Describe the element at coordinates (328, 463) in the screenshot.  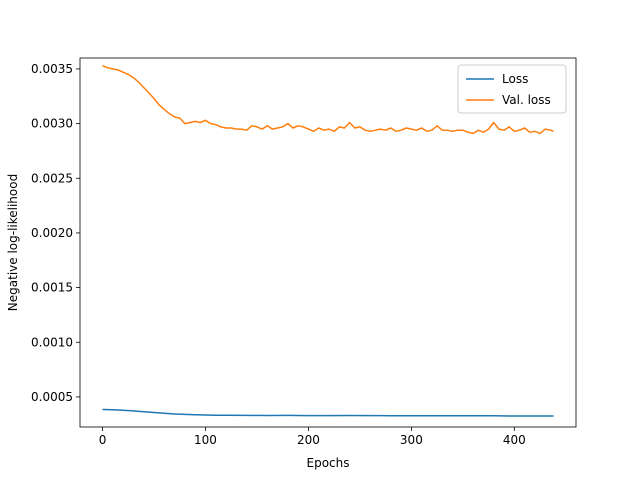
I see `x-axis-label: Epochs` at that location.